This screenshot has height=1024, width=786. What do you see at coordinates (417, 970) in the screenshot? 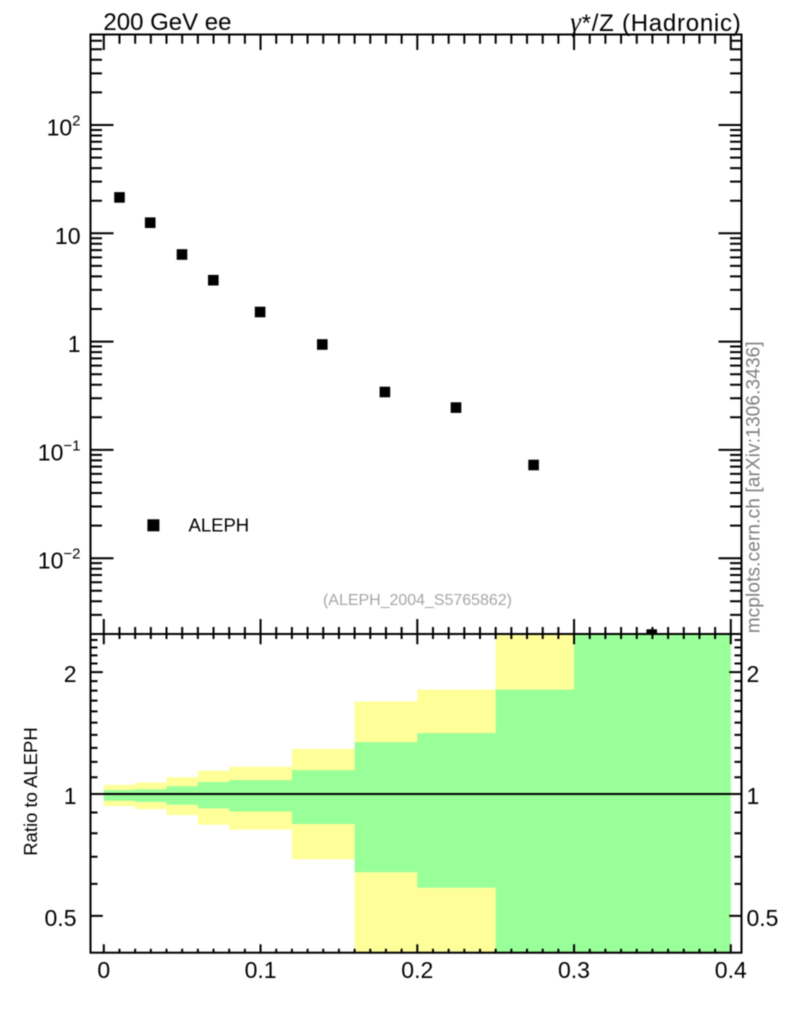
I see `svg-text: 0.2` at bounding box center [417, 970].